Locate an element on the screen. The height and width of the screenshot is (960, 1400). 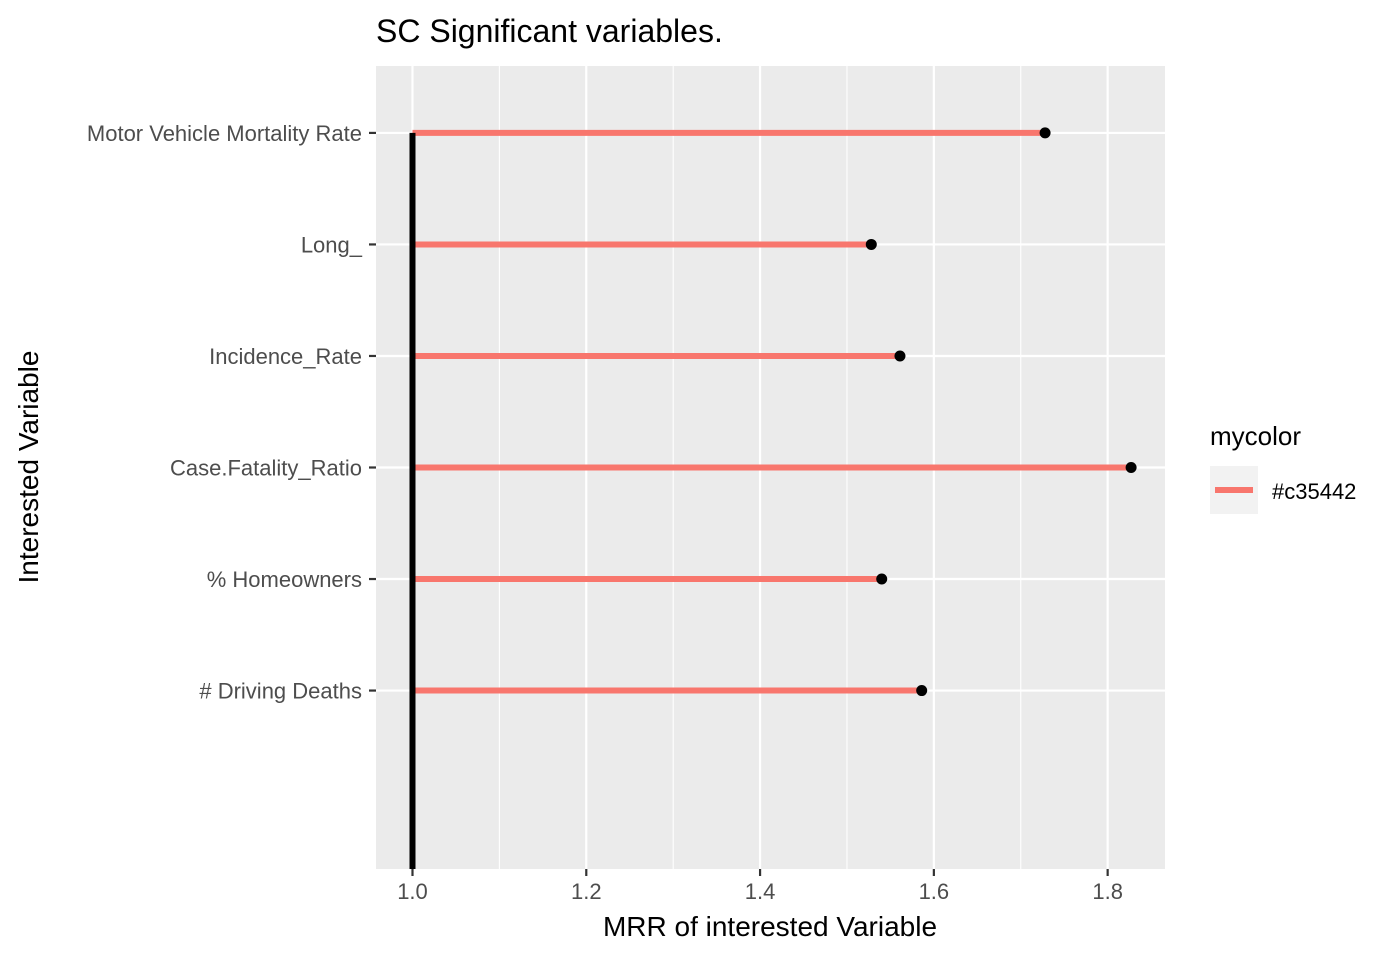
x-tick-label: 1.4 is located at coordinates (760, 891).